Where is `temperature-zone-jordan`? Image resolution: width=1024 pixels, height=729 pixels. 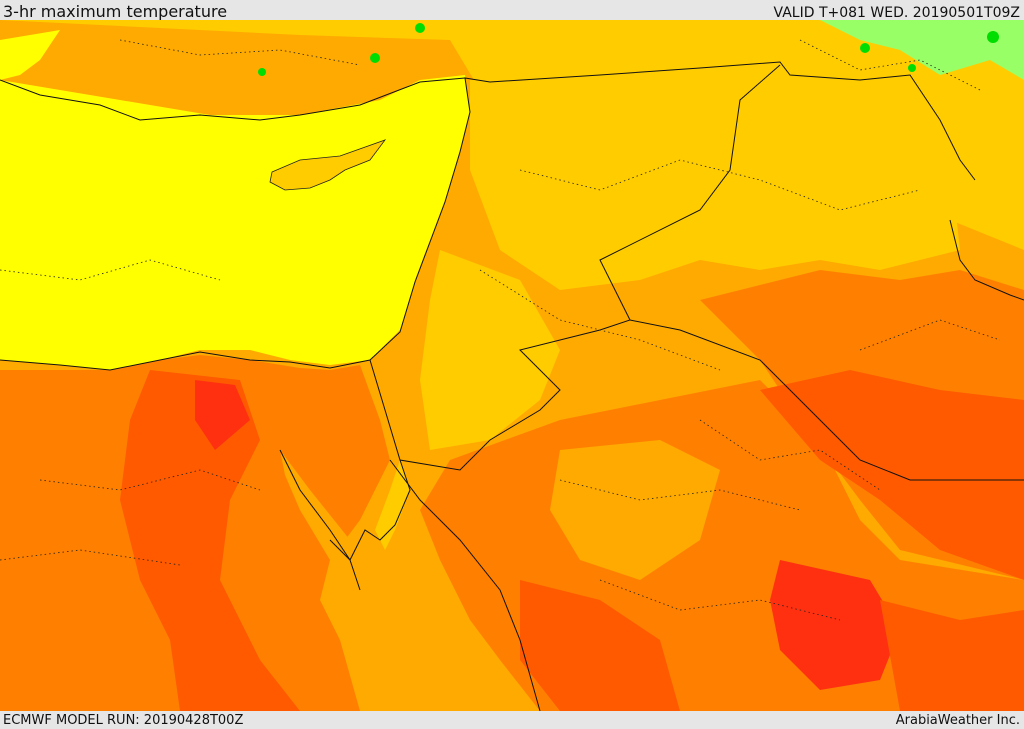 temperature-zone-jordan is located at coordinates (490, 350).